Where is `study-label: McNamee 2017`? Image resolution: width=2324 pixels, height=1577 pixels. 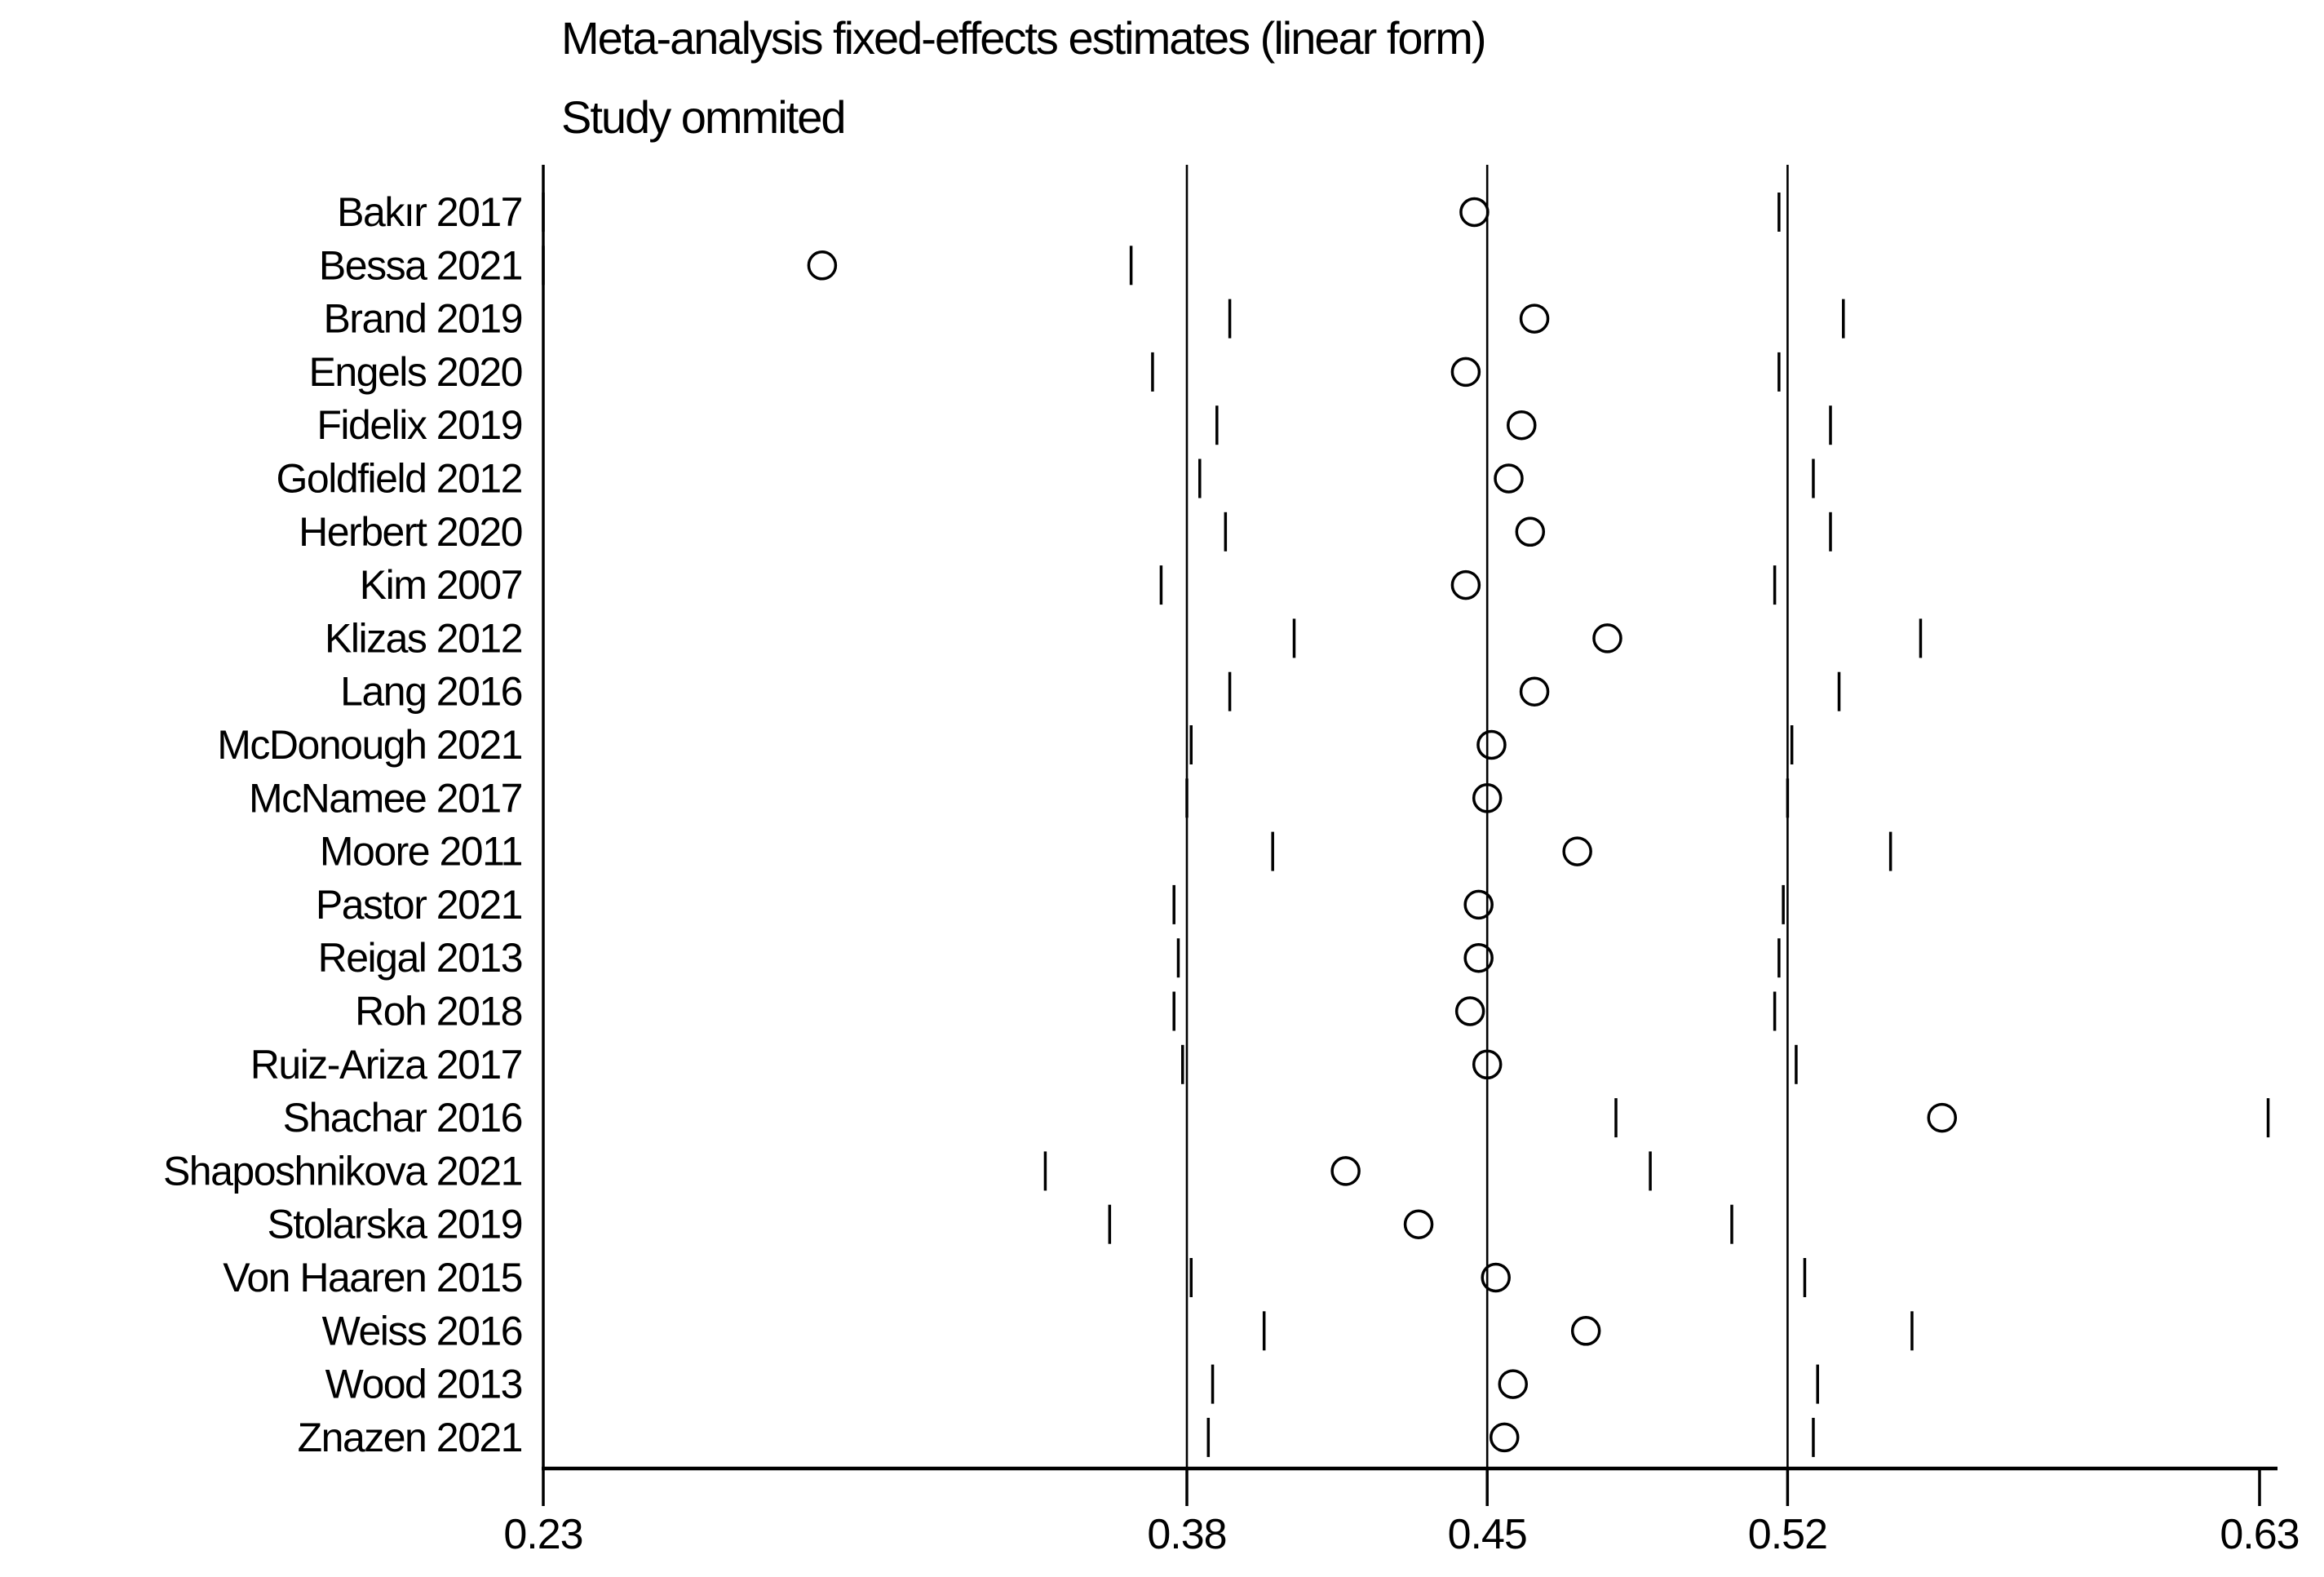
study-label: McNamee 2017 is located at coordinates (385, 798).